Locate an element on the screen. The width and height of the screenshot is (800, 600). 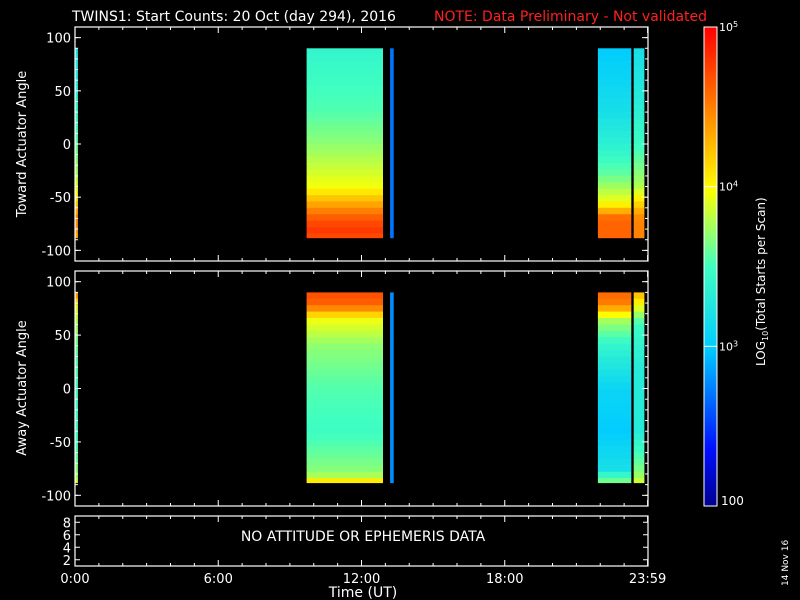
colorbar-ticks: 103 104 105 is located at coordinates (721, 186).